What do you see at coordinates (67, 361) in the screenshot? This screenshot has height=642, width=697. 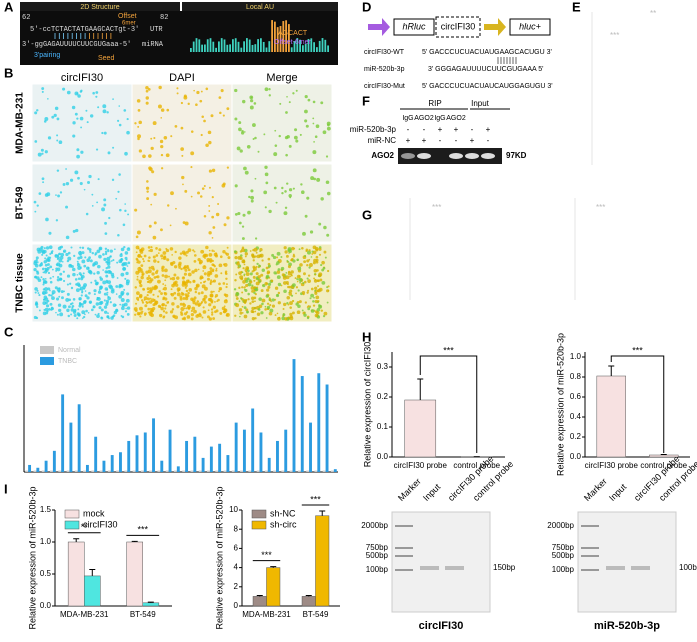 I see `legend-label: TNBC` at bounding box center [67, 361].